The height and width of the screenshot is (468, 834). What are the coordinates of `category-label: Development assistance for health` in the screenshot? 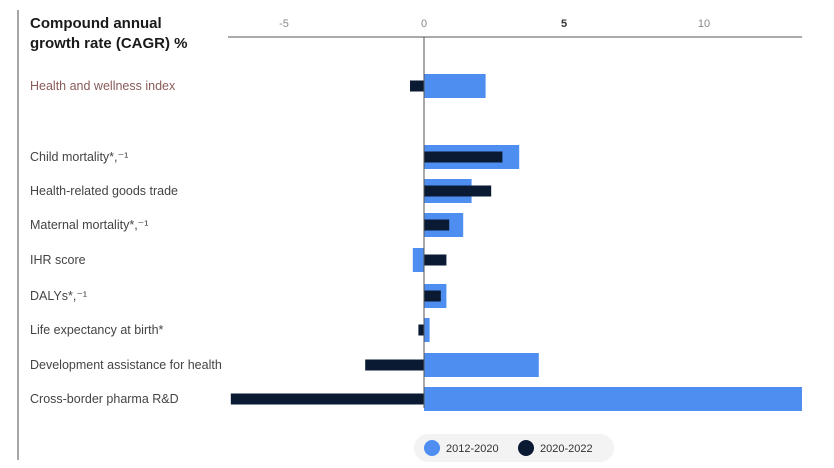 It's located at (126, 365).